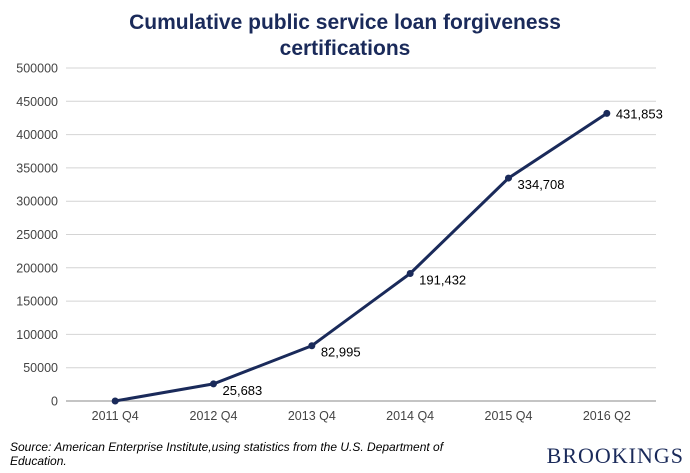 Image resolution: width=690 pixels, height=473 pixels. I want to click on chart-title-line2: certifications, so click(345, 48).